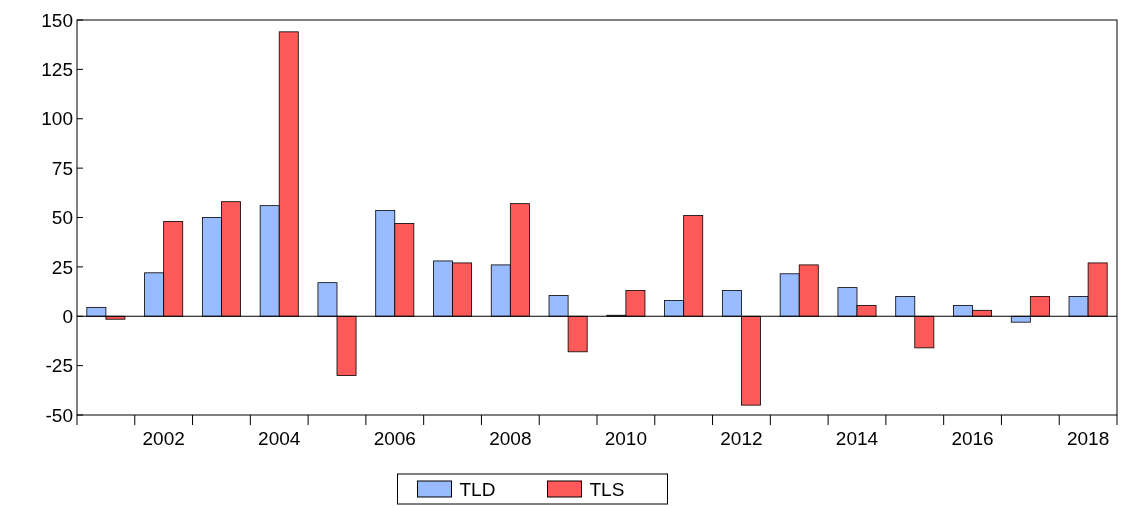 This screenshot has height=506, width=1125. What do you see at coordinates (59, 415) in the screenshot?
I see `y-tick-label: -50` at bounding box center [59, 415].